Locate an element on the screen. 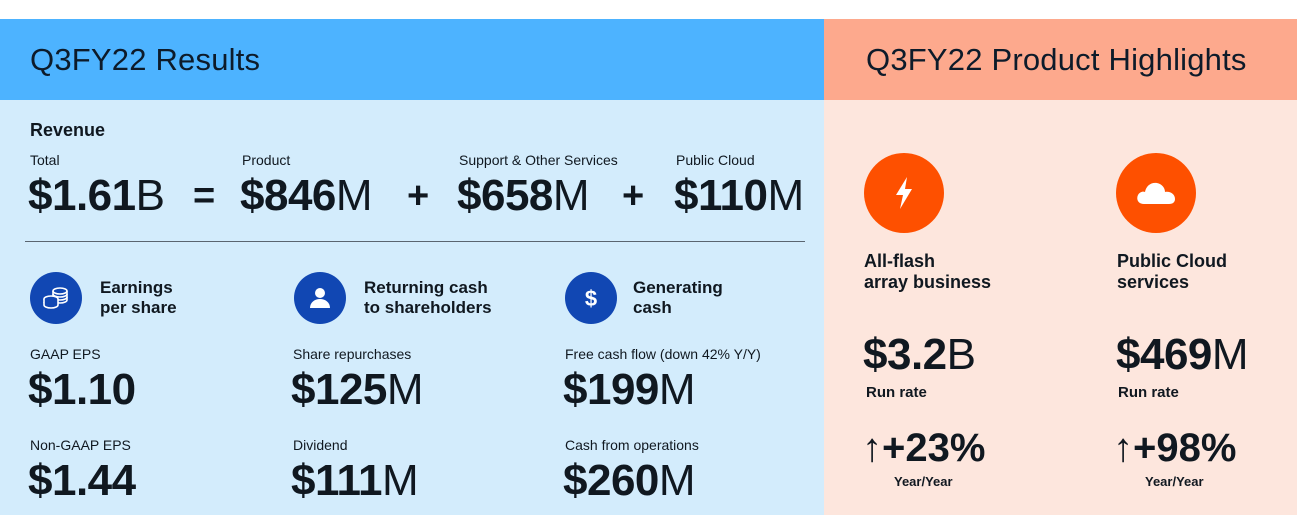 The height and width of the screenshot is (515, 1297). generating-title: Generating cash is located at coordinates (678, 297).